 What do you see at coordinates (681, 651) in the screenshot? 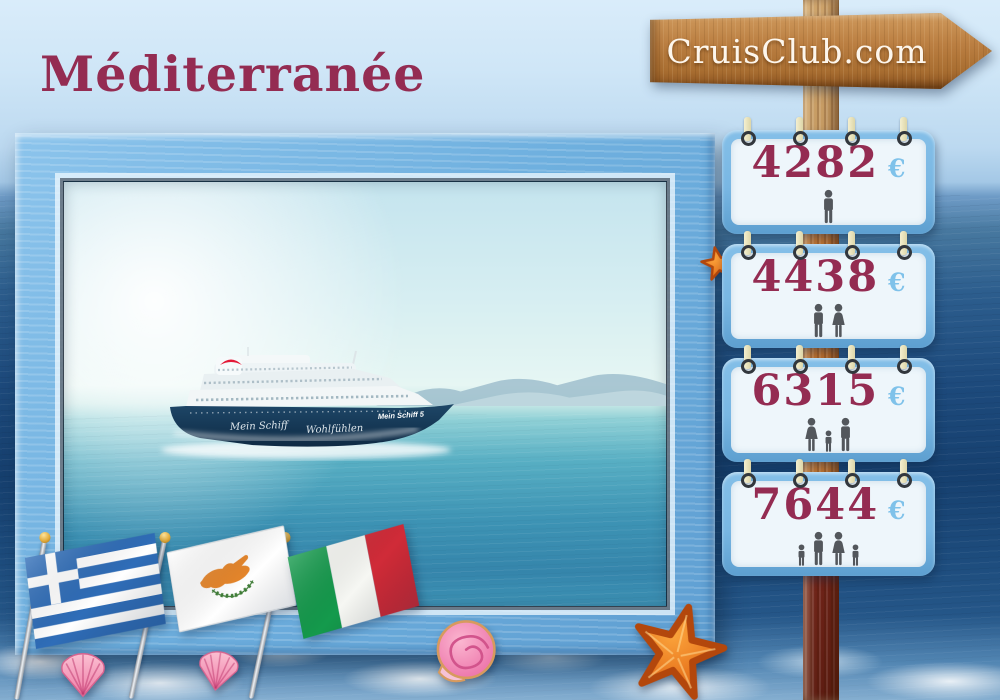
I see `starfish-icon` at bounding box center [681, 651].